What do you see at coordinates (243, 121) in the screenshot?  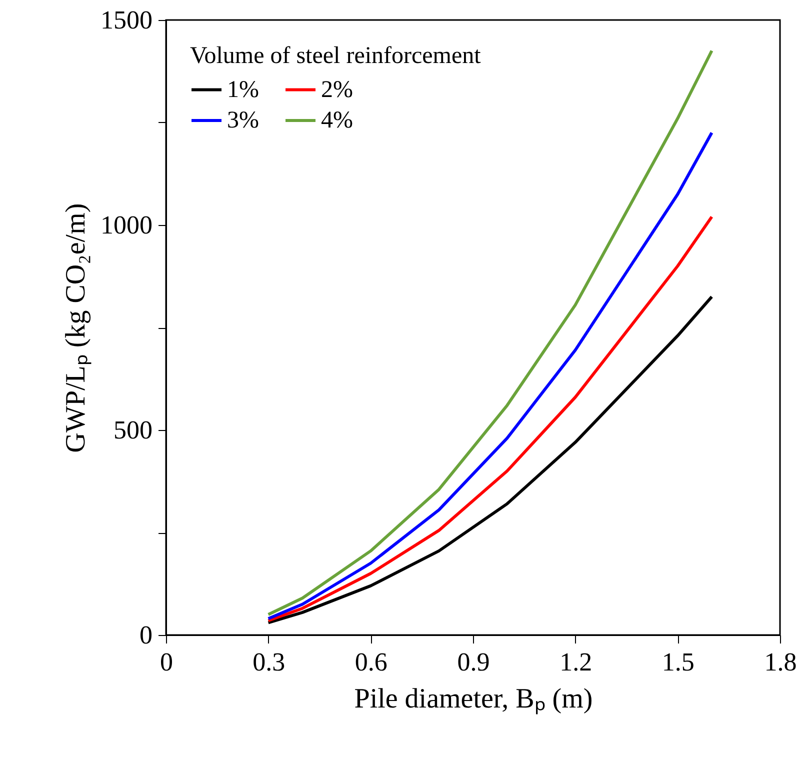 I see `legend-label: 3%` at bounding box center [243, 121].